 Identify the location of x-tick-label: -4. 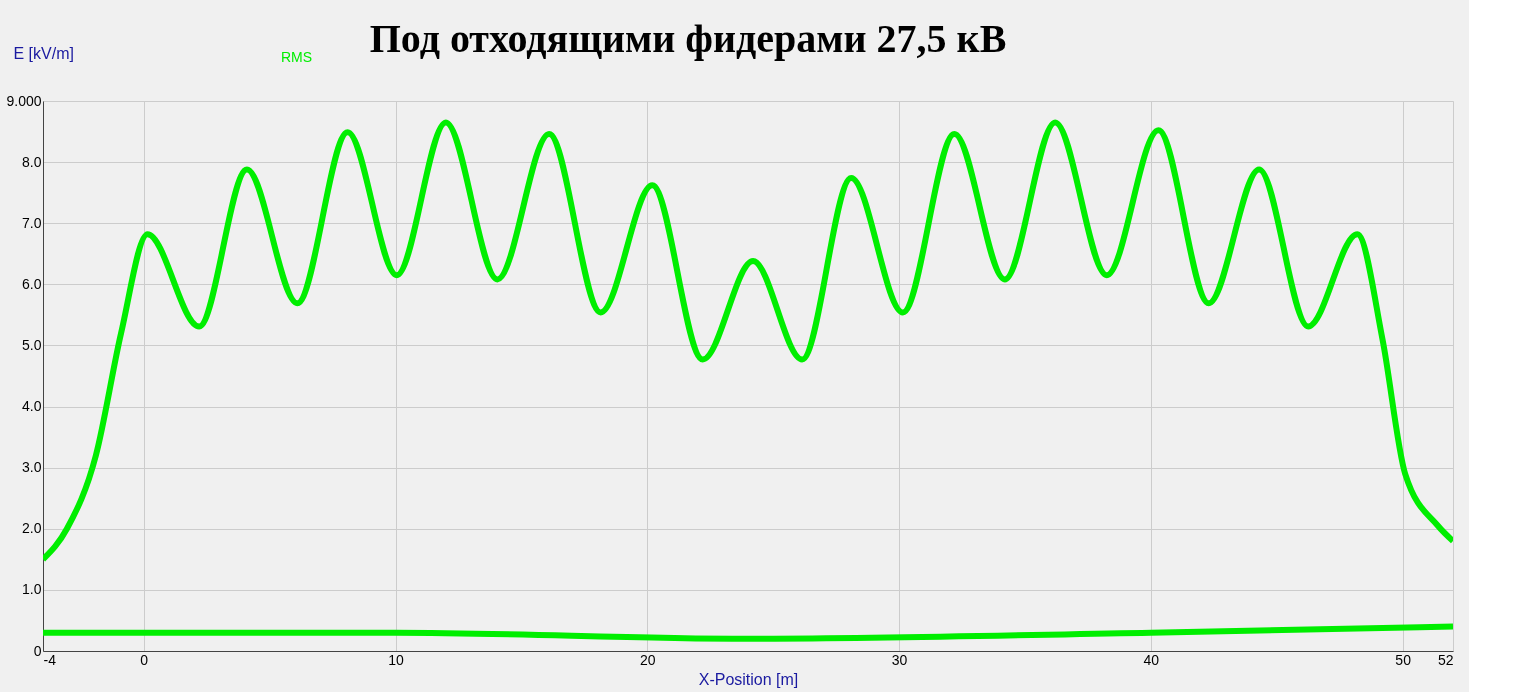
(50, 659).